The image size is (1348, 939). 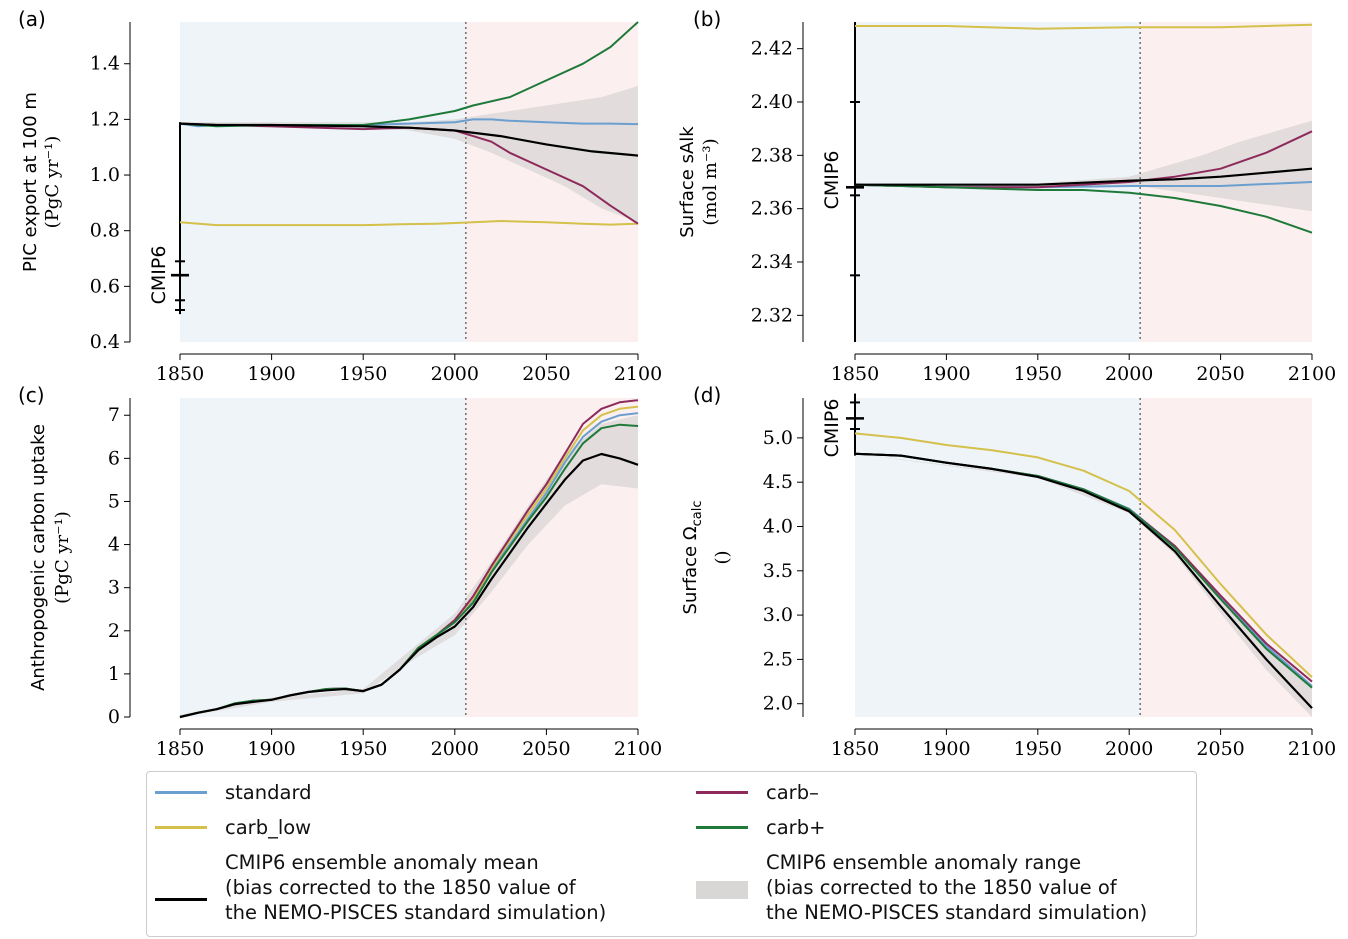 What do you see at coordinates (268, 792) in the screenshot?
I see `legend-label-standard: standard` at bounding box center [268, 792].